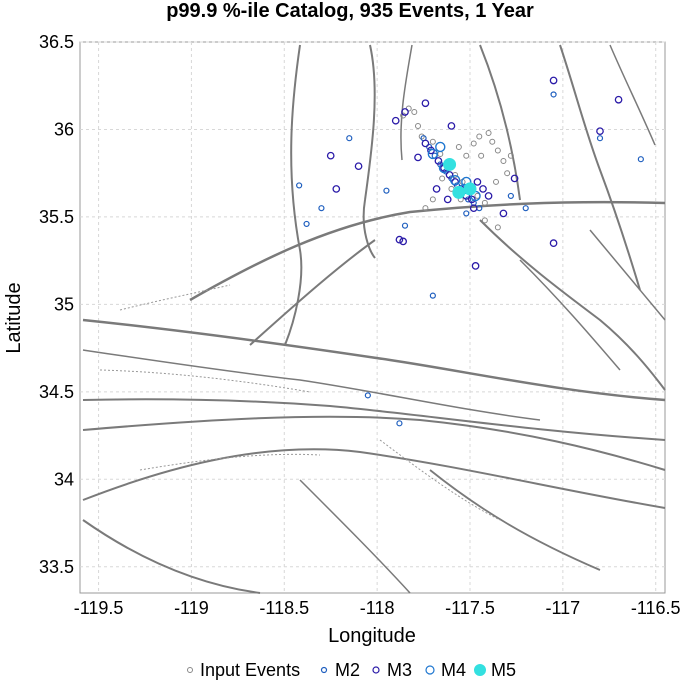  What do you see at coordinates (453, 670) in the screenshot?
I see `legend-label-m4: M4` at bounding box center [453, 670].